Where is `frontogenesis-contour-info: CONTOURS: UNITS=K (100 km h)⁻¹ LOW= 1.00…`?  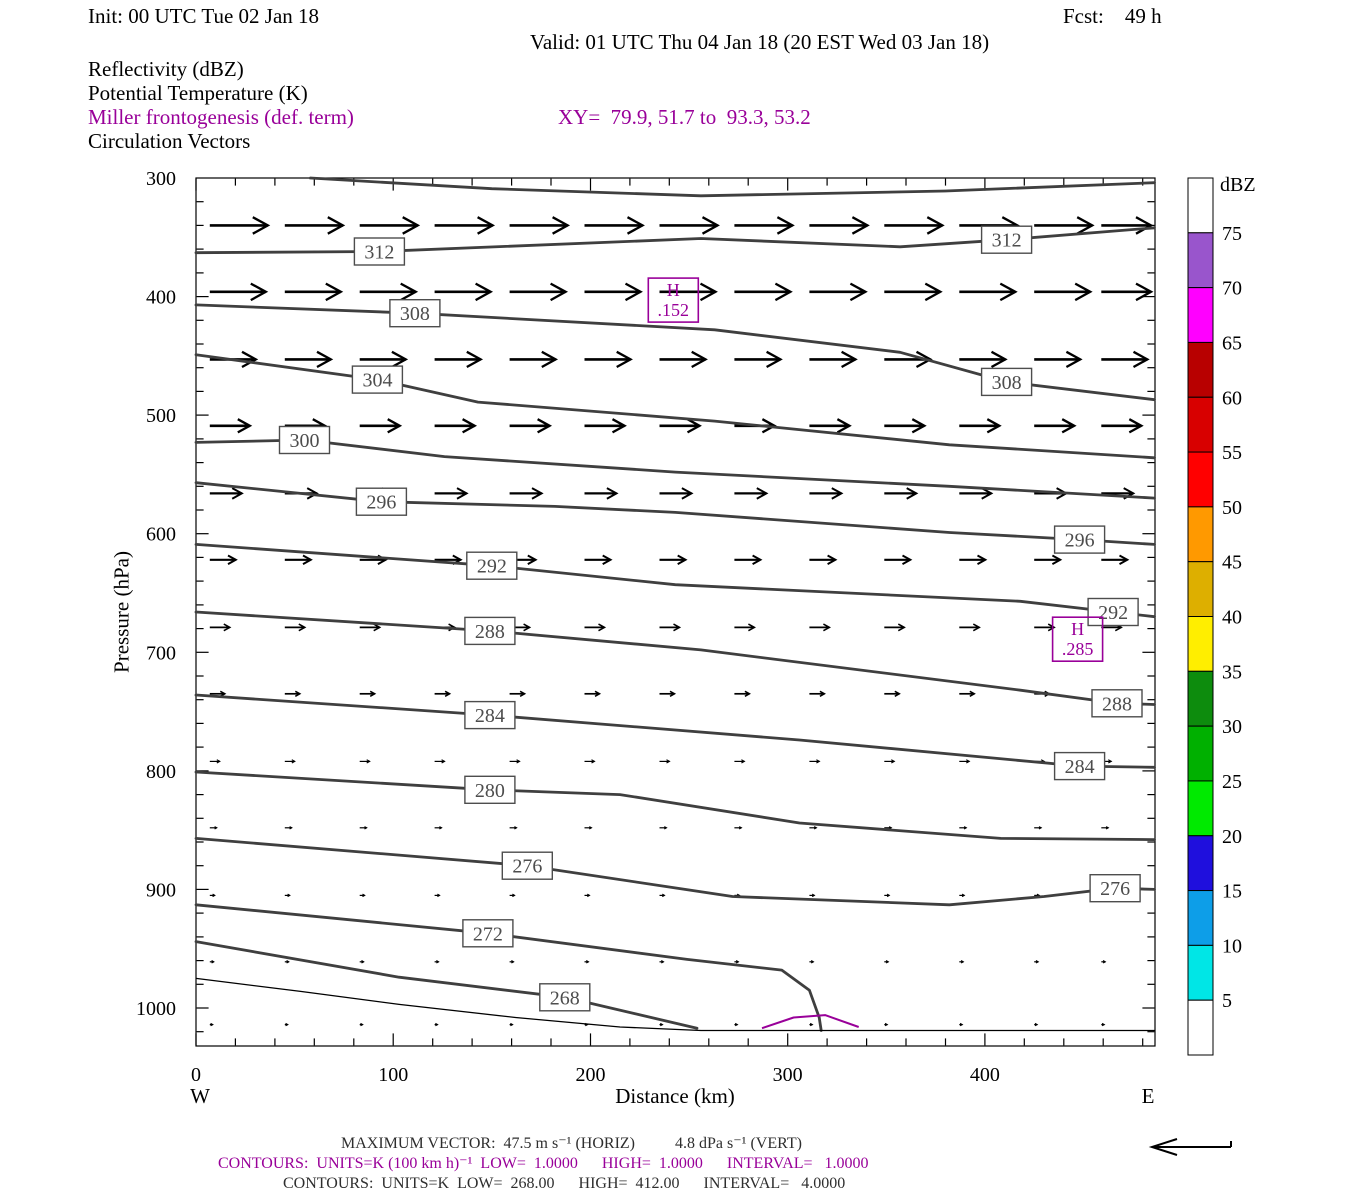
frontogenesis-contour-info: CONTOURS: UNITS=K (100 km h)⁻¹ LOW= 1.00… is located at coordinates (543, 1163).